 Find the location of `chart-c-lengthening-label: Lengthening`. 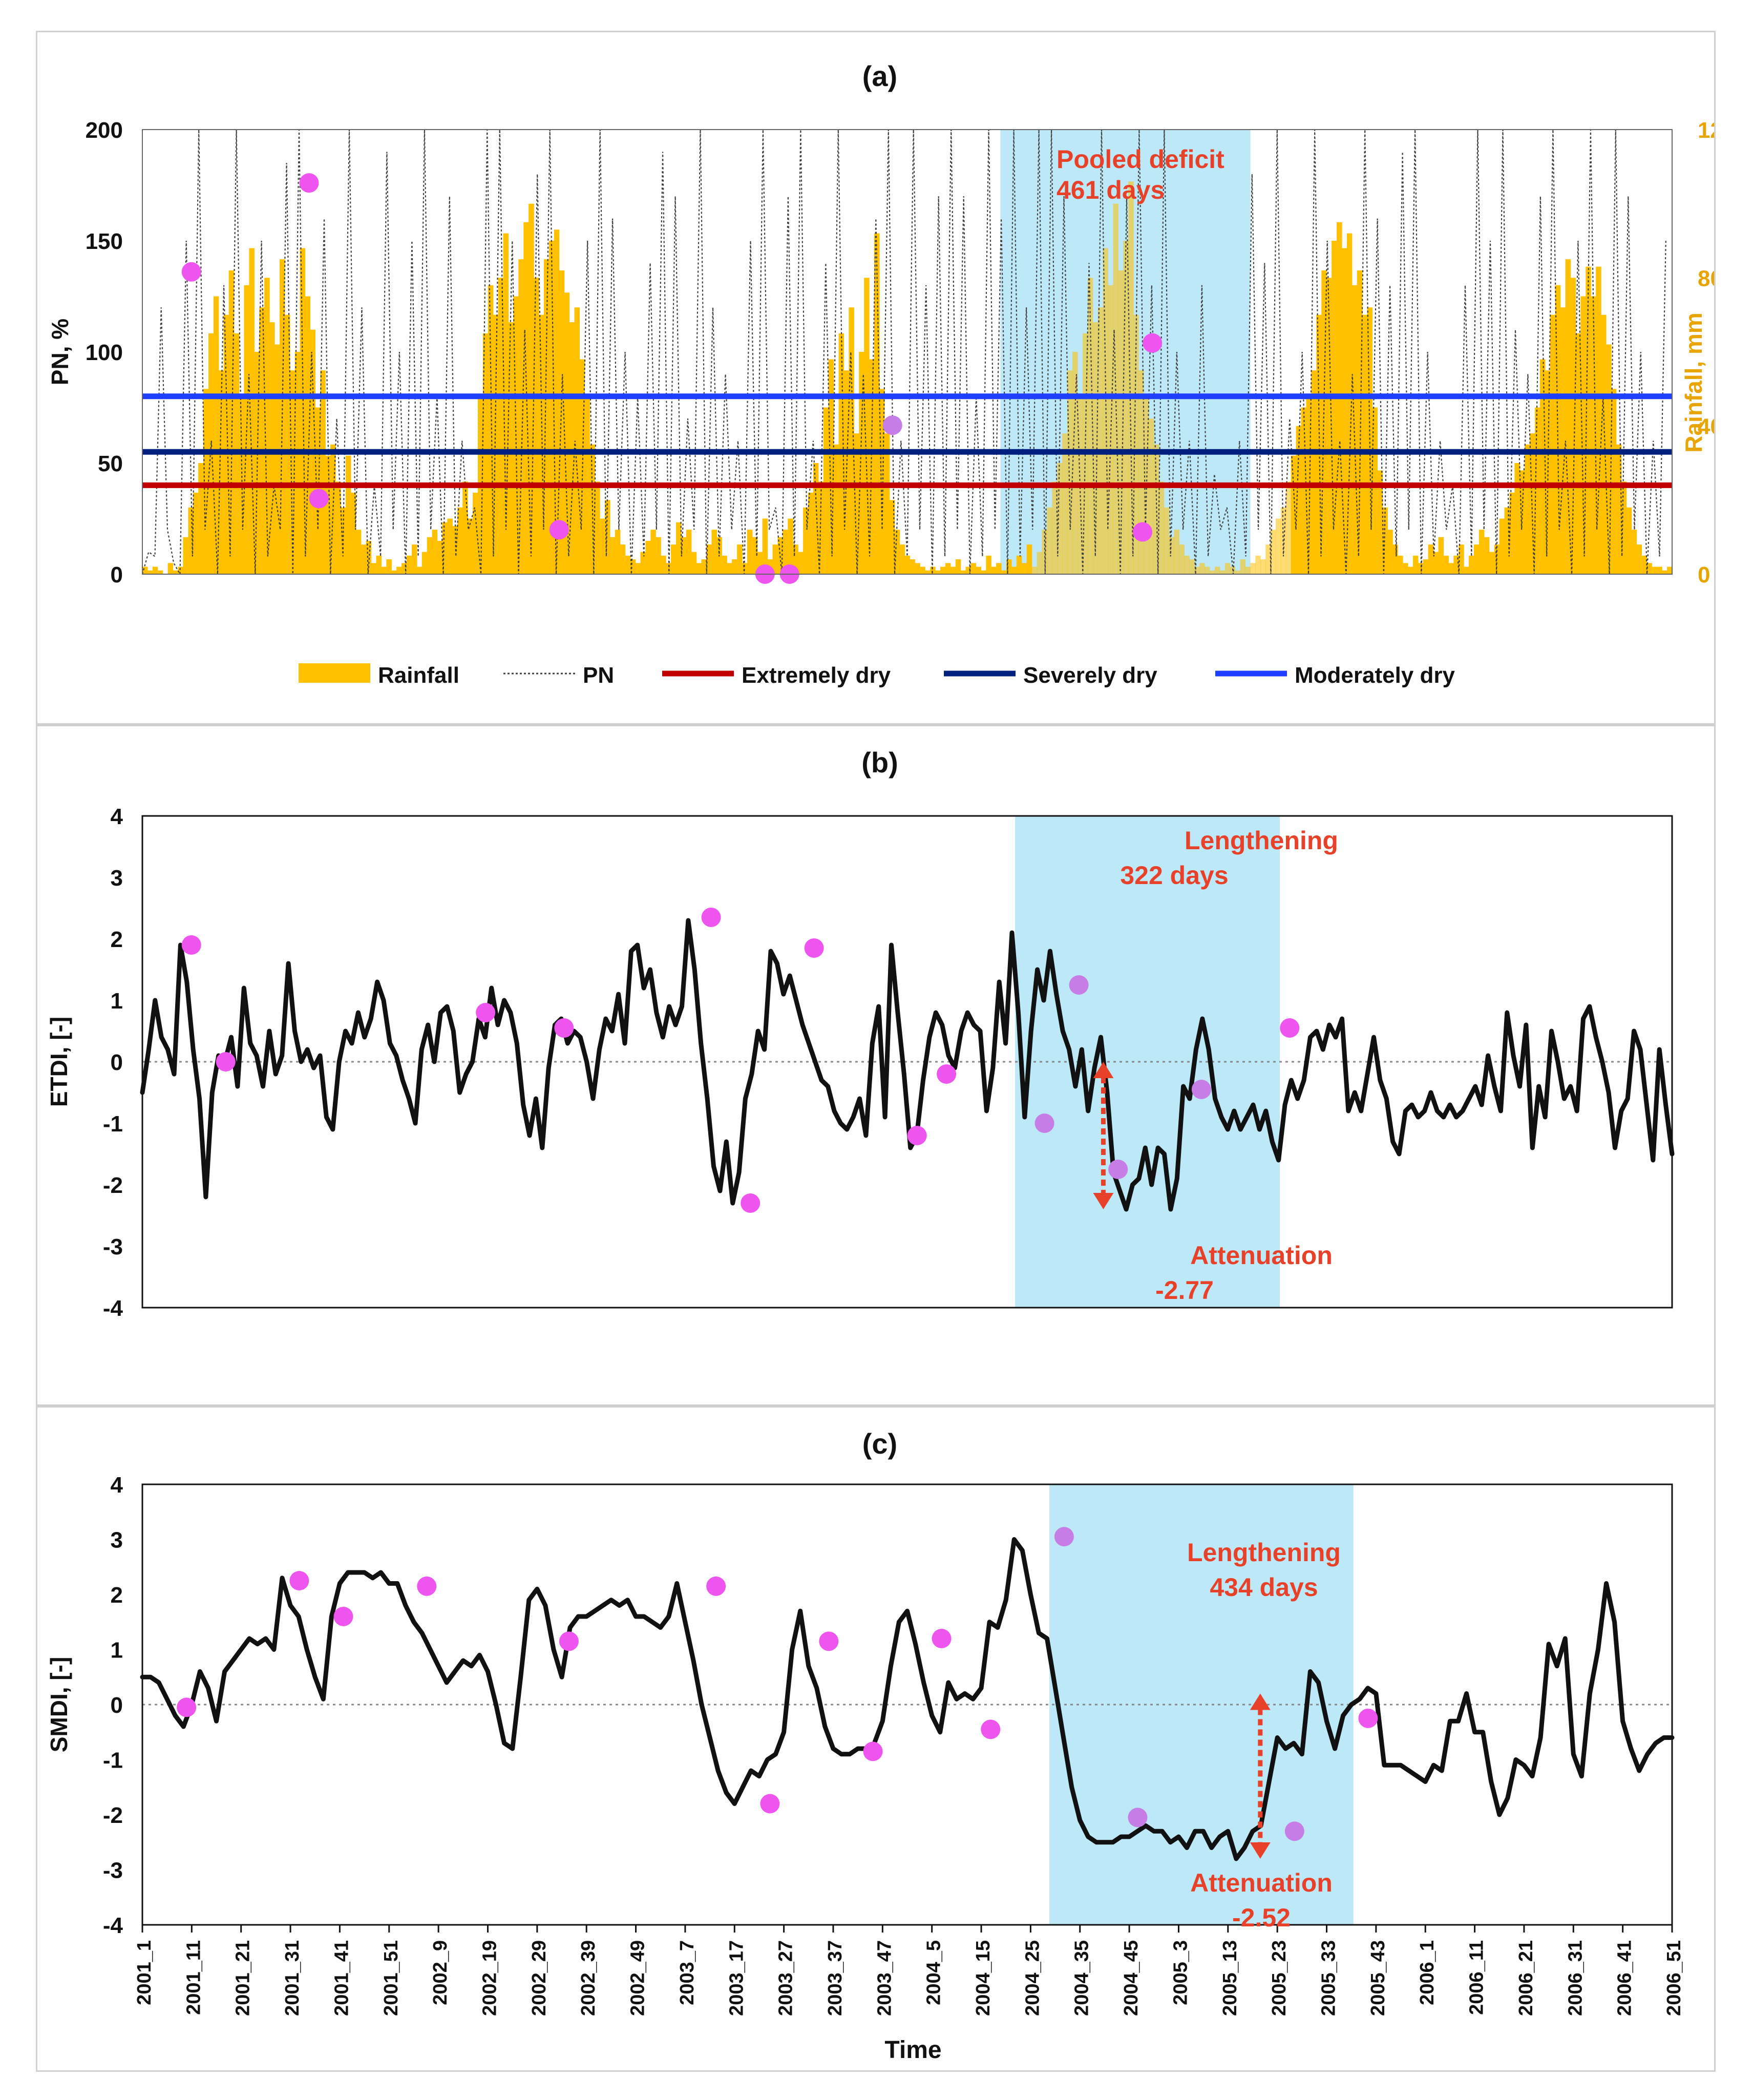

chart-c-lengthening-label: Lengthening is located at coordinates (1264, 1552).